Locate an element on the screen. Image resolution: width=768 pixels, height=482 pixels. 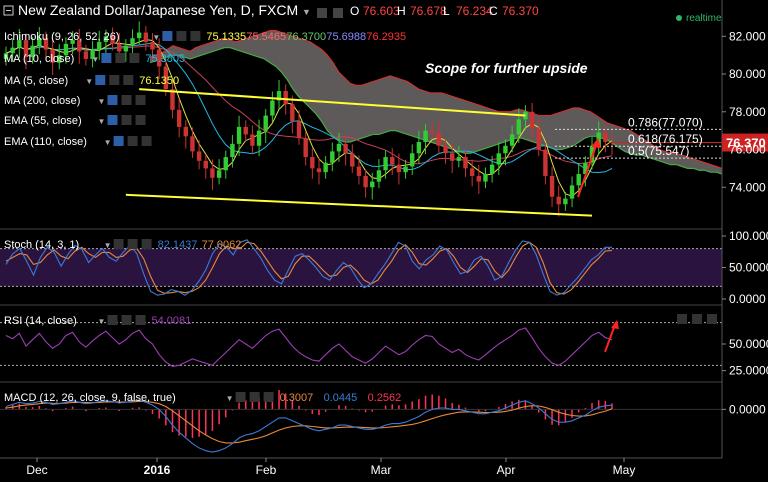
stoch-k-line is located at coordinates (308, 267).